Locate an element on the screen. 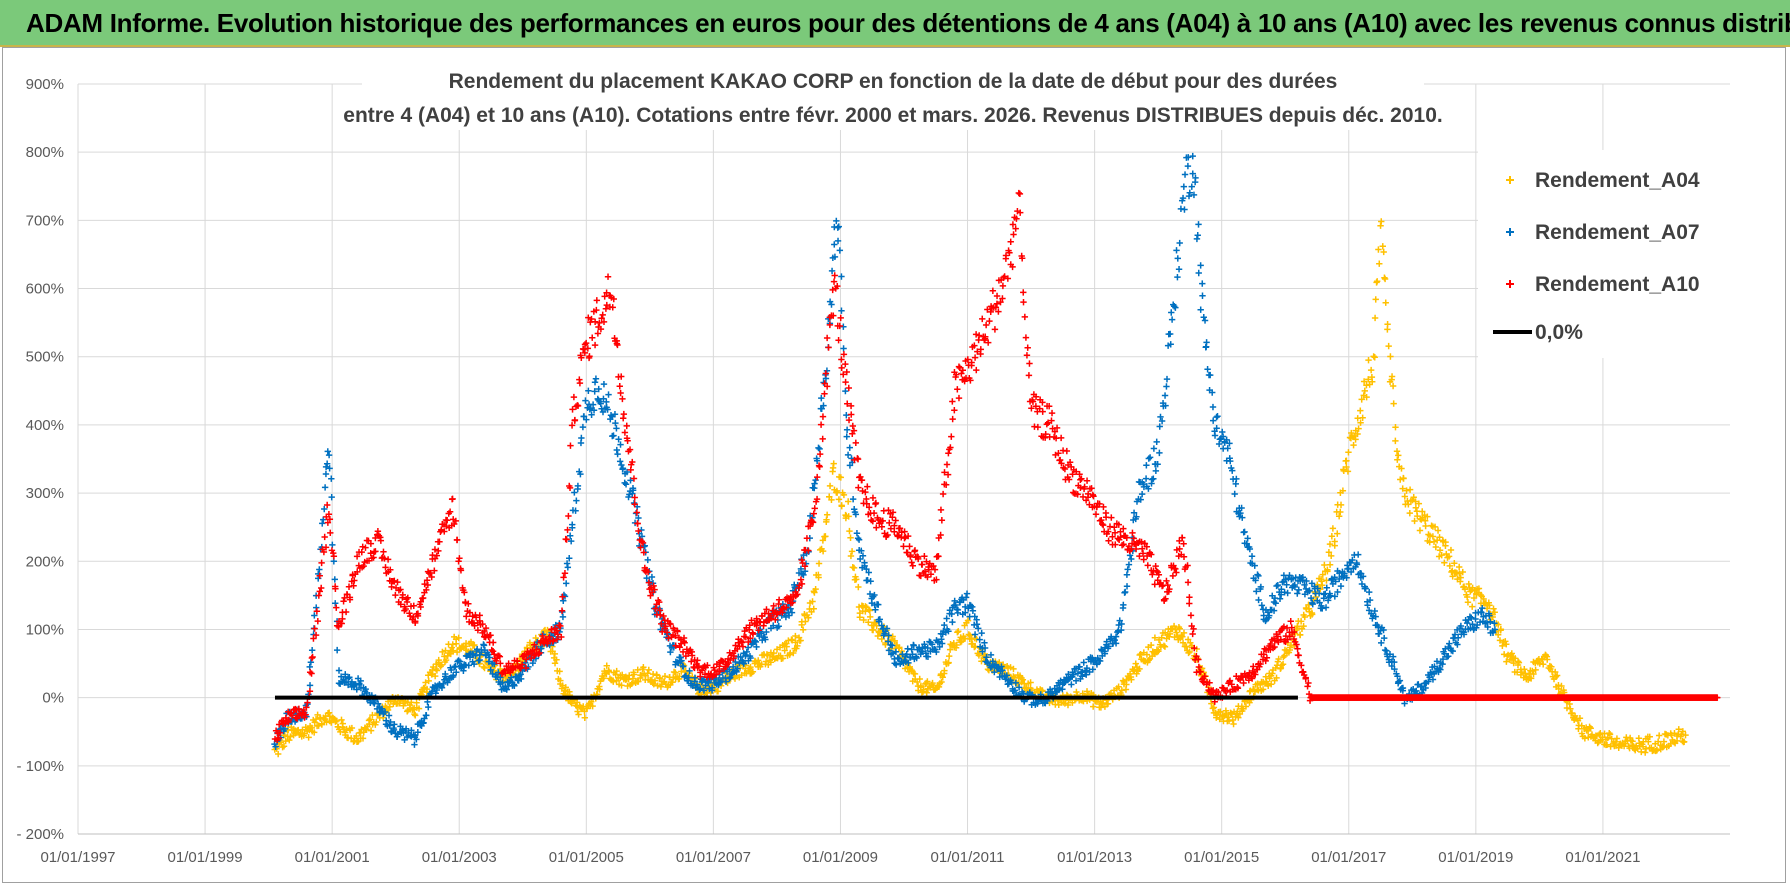  y-tick-label: 400% is located at coordinates (45, 425).